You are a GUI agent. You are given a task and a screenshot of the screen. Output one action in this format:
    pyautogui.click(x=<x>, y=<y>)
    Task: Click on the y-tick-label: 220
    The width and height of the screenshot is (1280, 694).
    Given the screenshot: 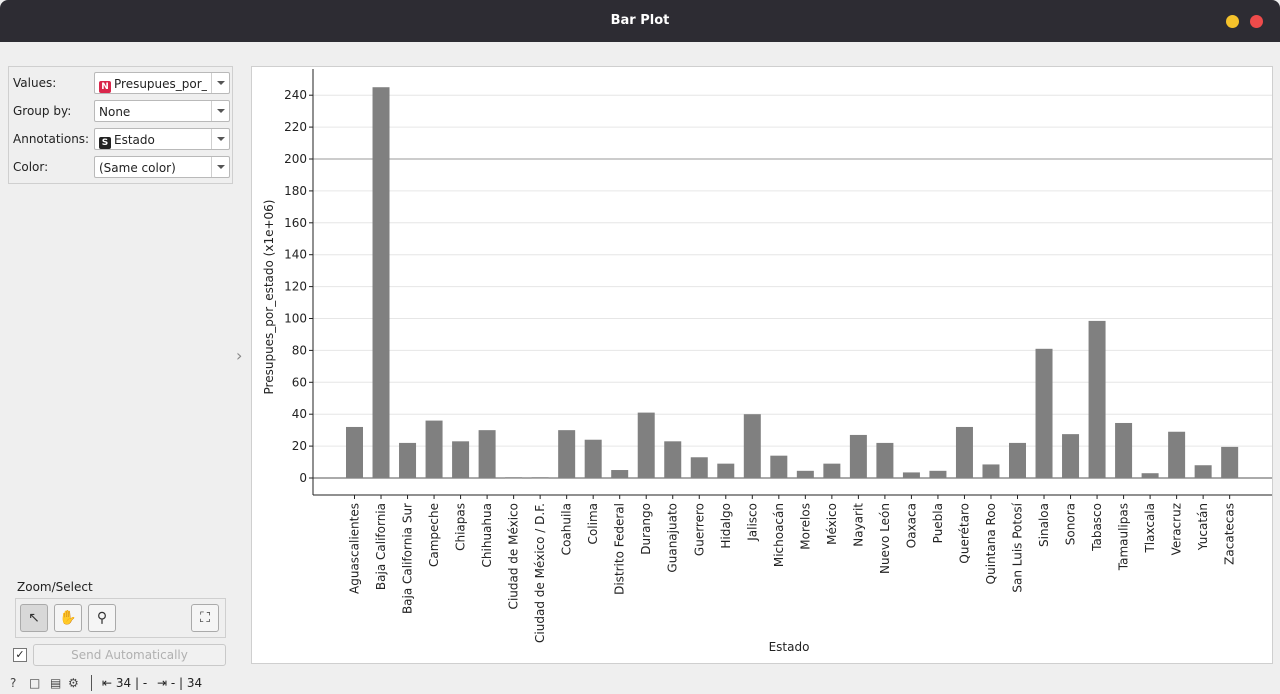 What is the action you would take?
    pyautogui.click(x=295, y=127)
    